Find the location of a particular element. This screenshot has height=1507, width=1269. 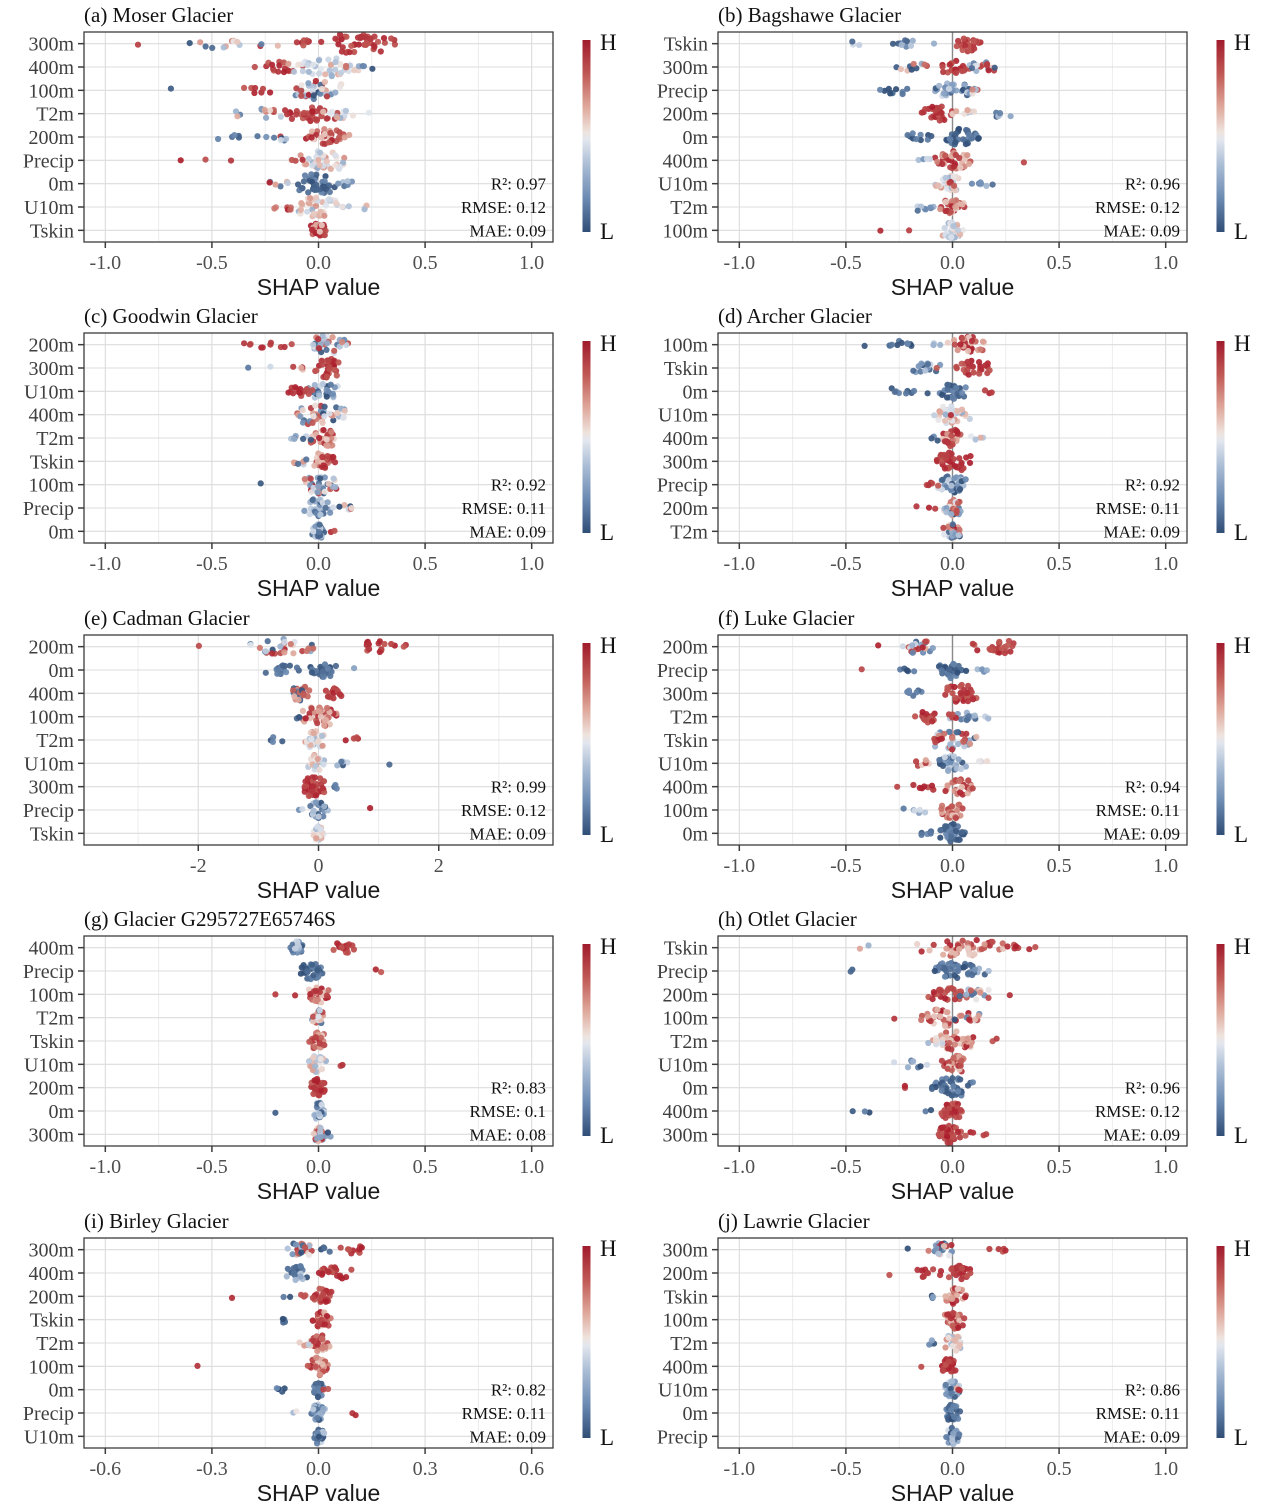

y-tick-label: 100m is located at coordinates (685, 1320).